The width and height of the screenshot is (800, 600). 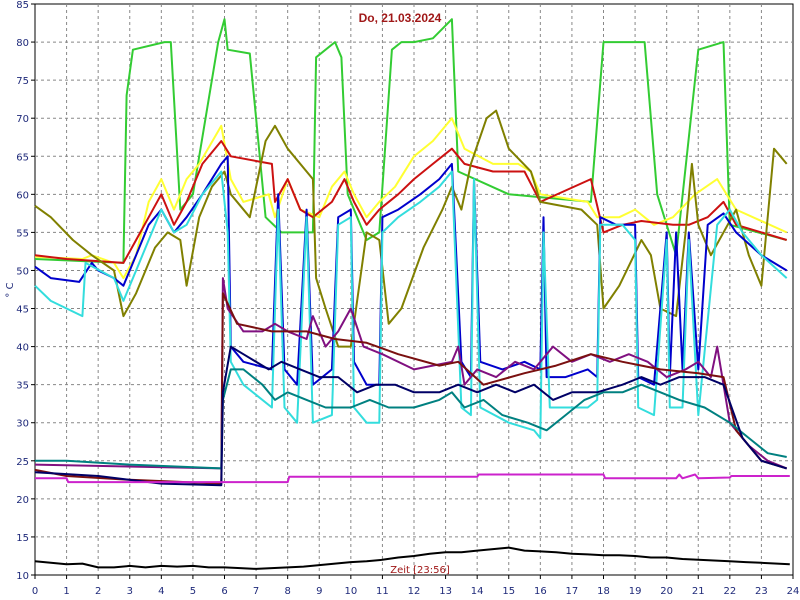 What do you see at coordinates (22, 386) in the screenshot?
I see `y-tick-label: 35` at bounding box center [22, 386].